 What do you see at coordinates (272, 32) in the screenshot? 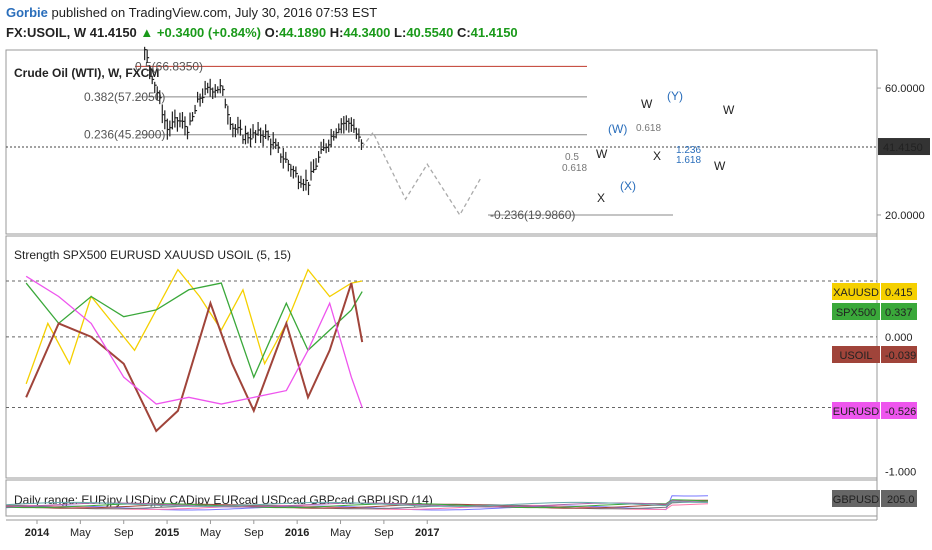
I see `open-label: O:` at bounding box center [272, 32].